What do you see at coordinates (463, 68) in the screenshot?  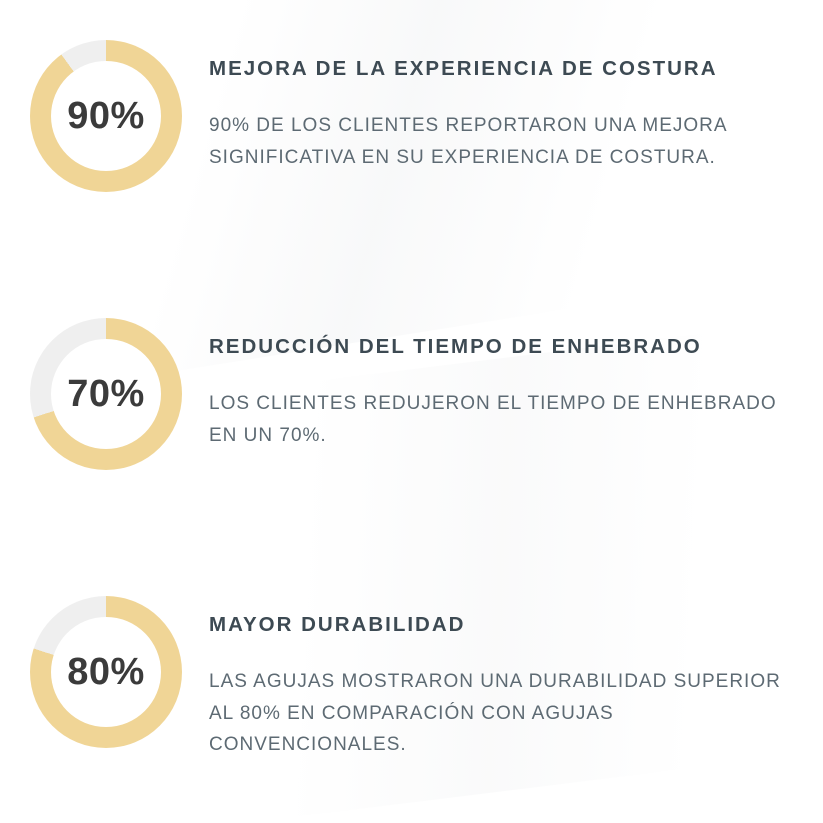 I see `stat-title: MEJORA DE LA EXPERIENCIA DE COSTURA` at bounding box center [463, 68].